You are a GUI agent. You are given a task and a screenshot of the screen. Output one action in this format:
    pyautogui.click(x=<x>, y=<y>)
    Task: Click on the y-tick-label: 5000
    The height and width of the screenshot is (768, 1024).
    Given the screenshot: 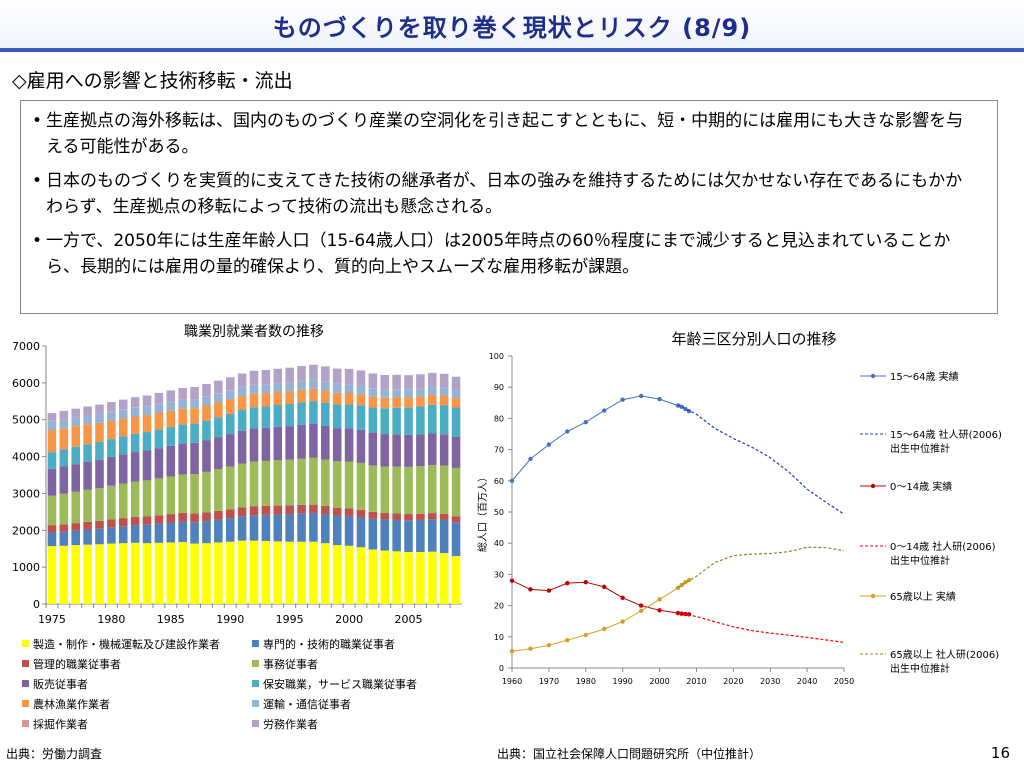 What is the action you would take?
    pyautogui.click(x=26, y=420)
    